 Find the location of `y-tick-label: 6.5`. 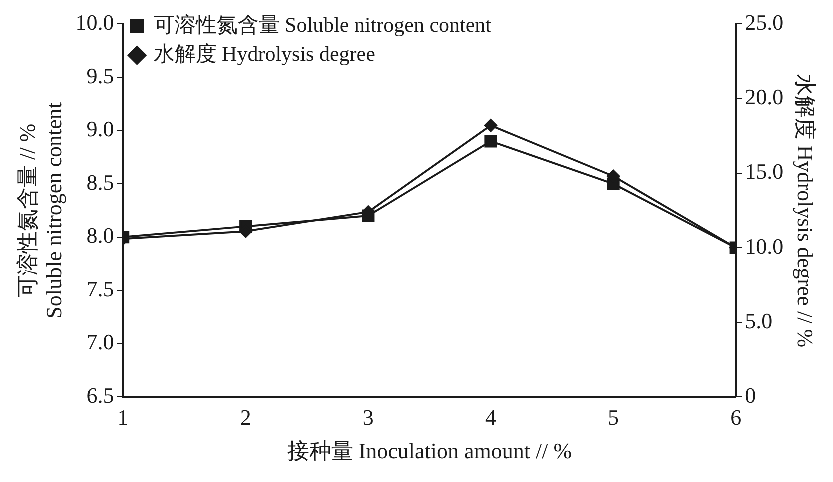

y-tick-label: 6.5 is located at coordinates (100, 395).